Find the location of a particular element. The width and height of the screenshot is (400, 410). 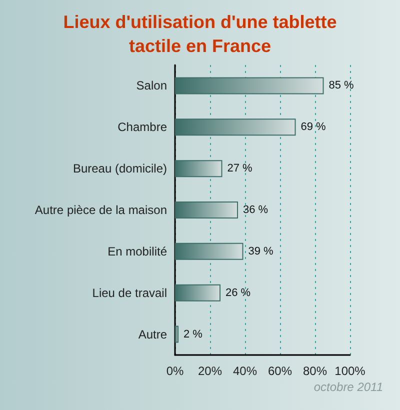

y-tick-label: Autre pièce de la maison is located at coordinates (100, 210).